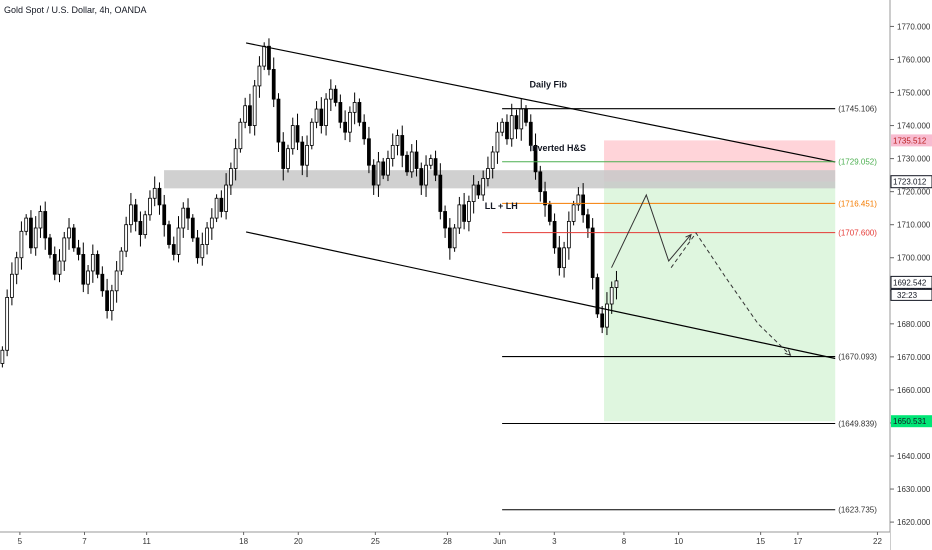 This screenshot has height=550, width=932. I want to click on x-tick-label: 3, so click(554, 541).